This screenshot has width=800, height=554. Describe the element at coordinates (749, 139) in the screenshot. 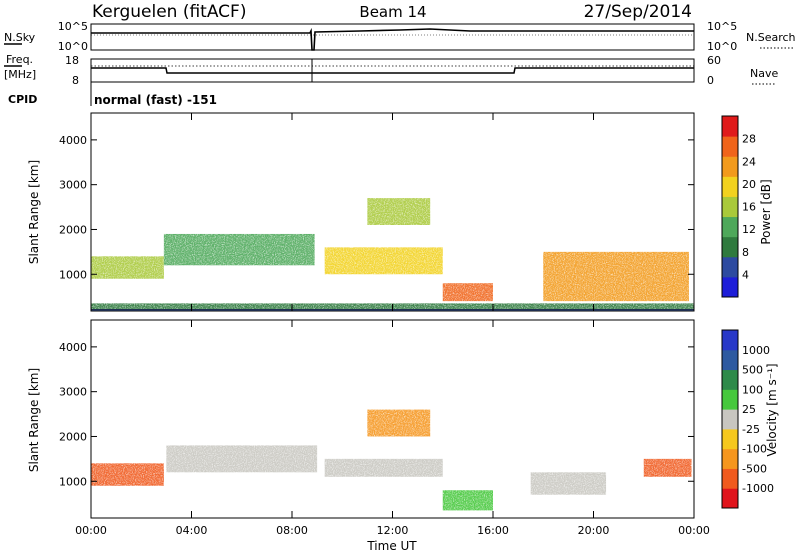

I see `colorbar-tick-label: 28` at that location.